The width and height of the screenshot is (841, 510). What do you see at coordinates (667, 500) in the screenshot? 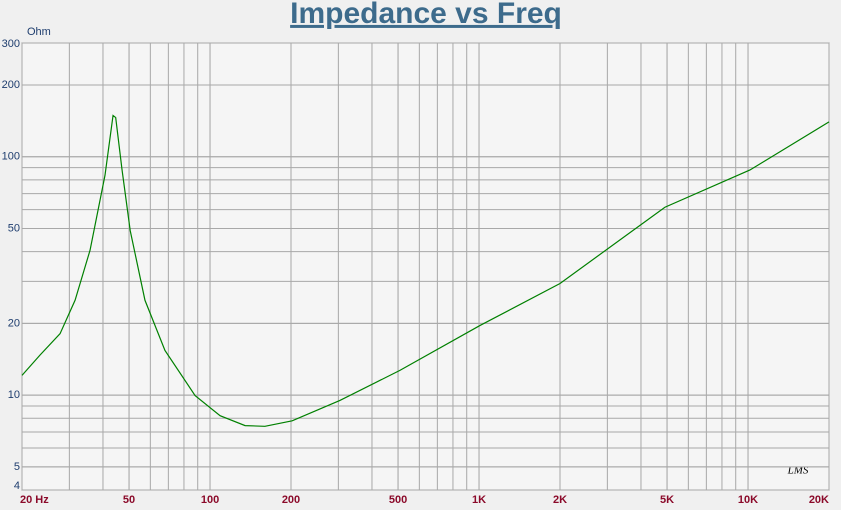
I see `x-tick-label: 5K` at bounding box center [667, 500].